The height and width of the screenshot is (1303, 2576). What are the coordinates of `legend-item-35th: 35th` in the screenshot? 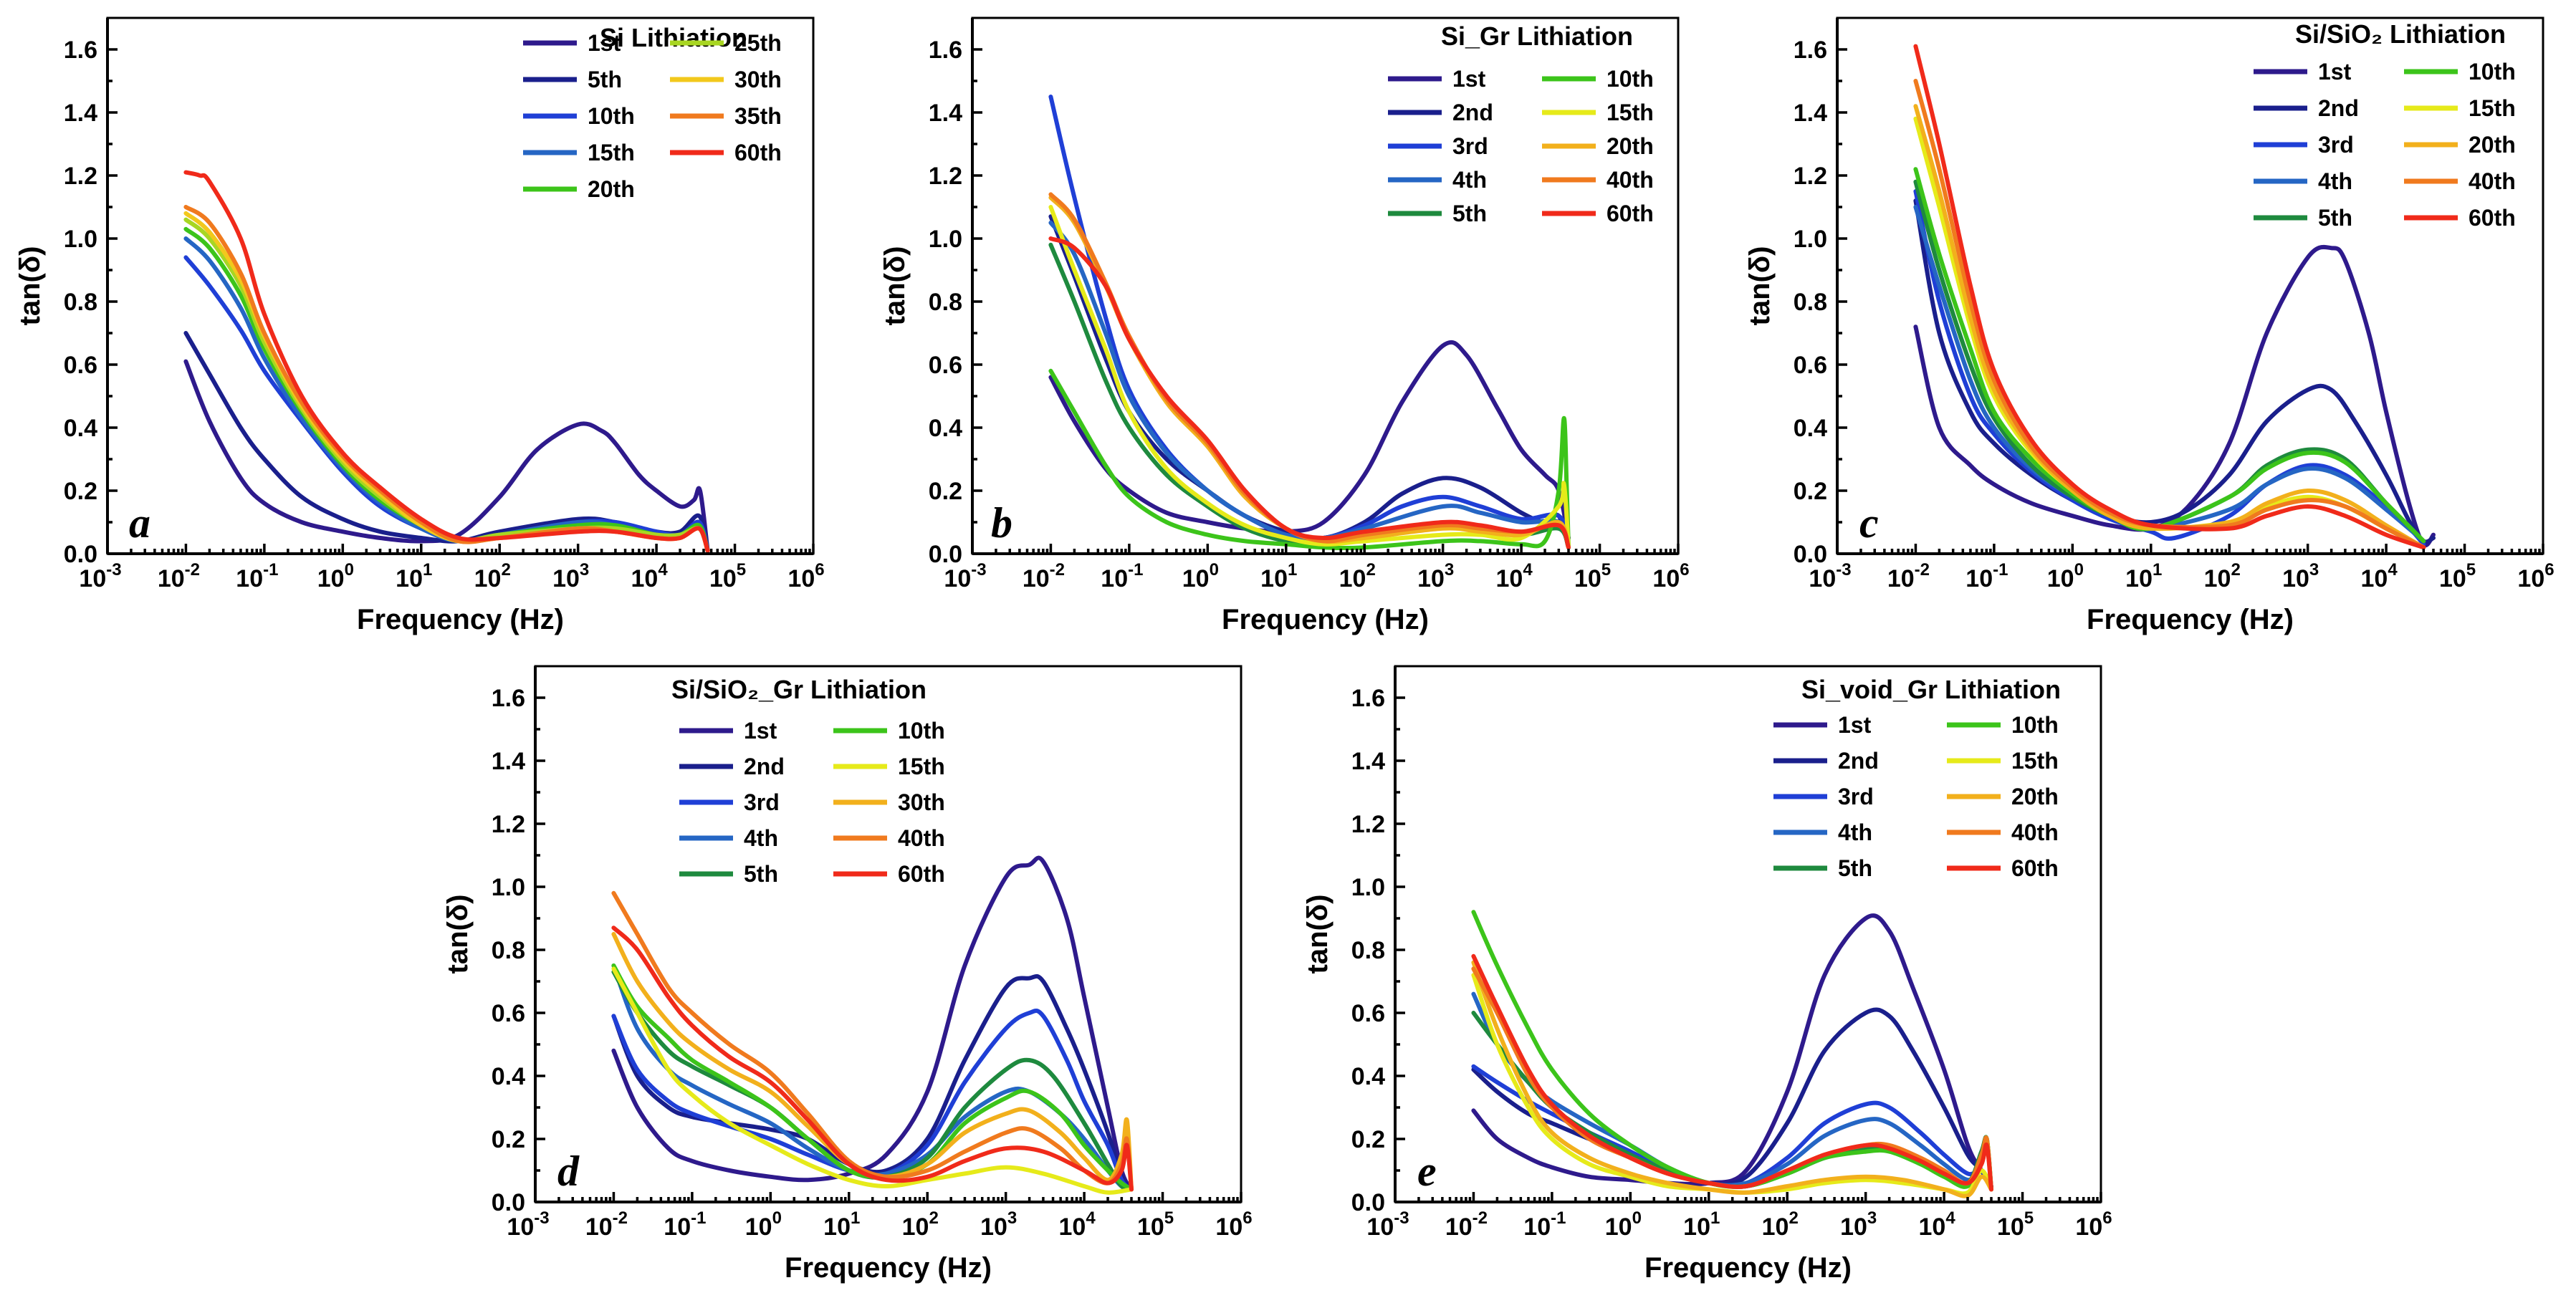 It's located at (726, 116).